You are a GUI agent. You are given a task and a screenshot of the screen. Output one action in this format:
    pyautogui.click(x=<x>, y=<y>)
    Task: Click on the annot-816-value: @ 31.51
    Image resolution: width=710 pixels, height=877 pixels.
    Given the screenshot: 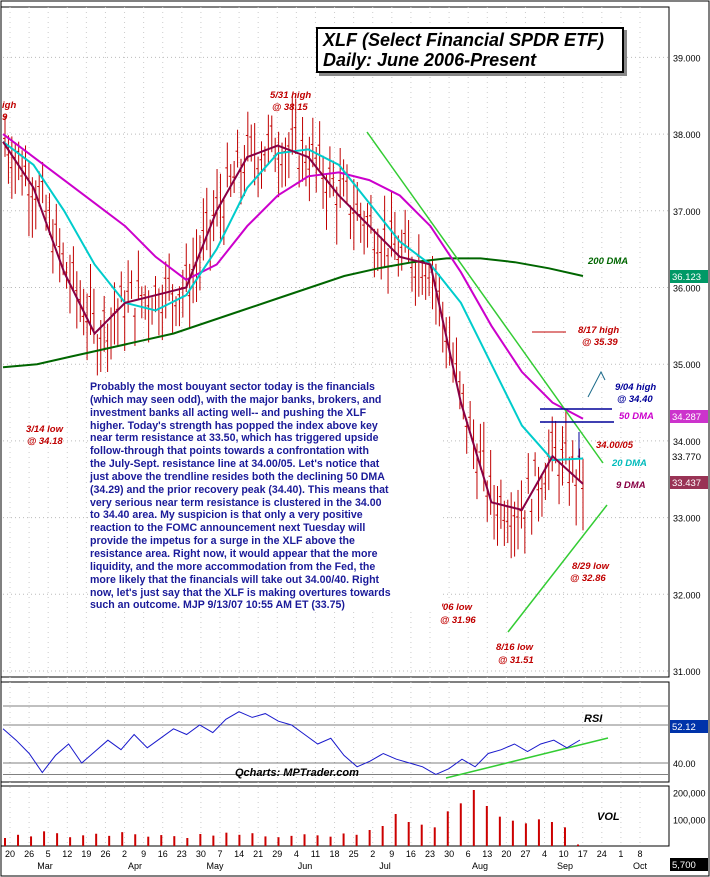 What is the action you would take?
    pyautogui.click(x=516, y=660)
    